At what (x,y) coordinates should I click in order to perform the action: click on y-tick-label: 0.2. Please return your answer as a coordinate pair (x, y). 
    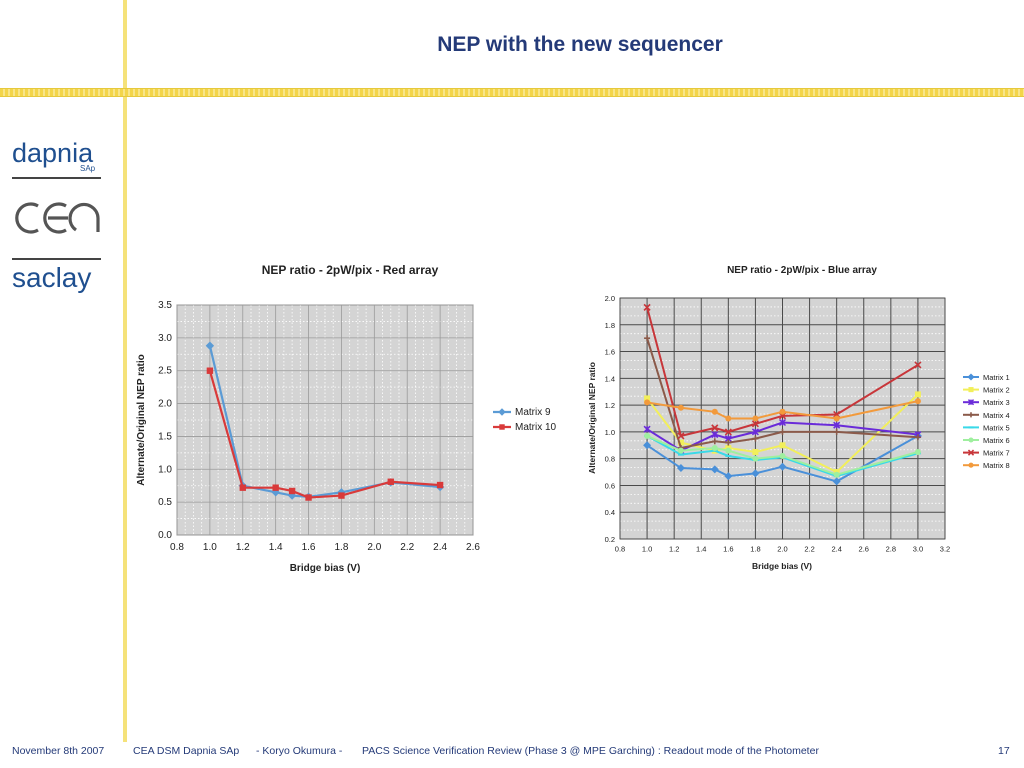
    Looking at the image, I should click on (610, 539).